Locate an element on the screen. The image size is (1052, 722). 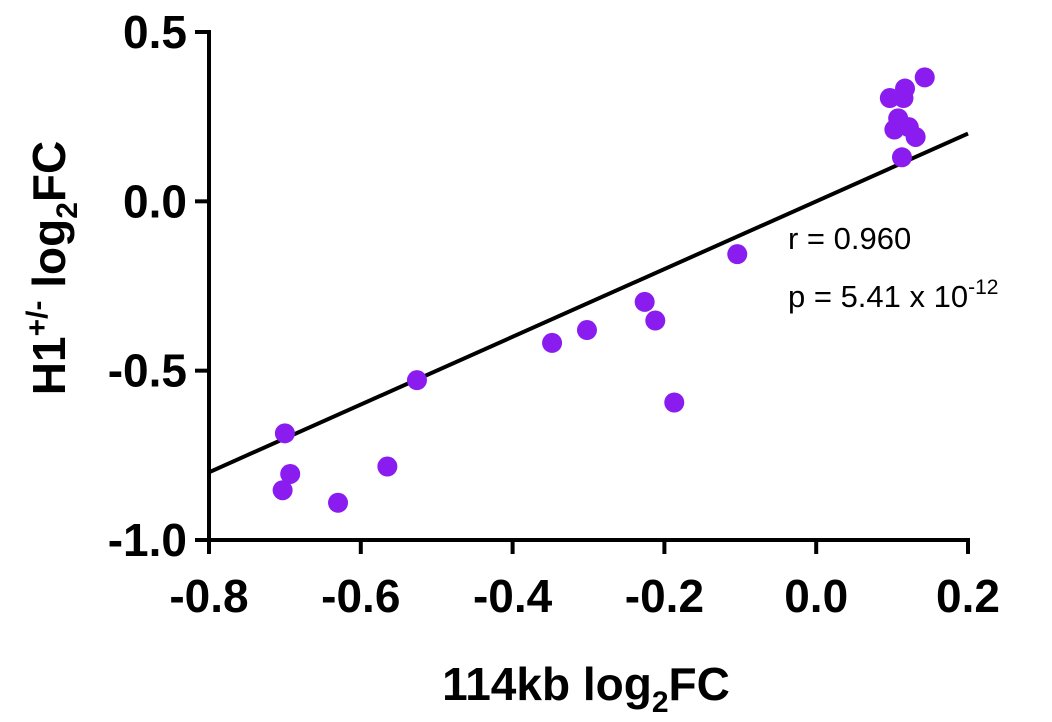
p-value-base: p = 5.41 x 10 is located at coordinates (878, 296).